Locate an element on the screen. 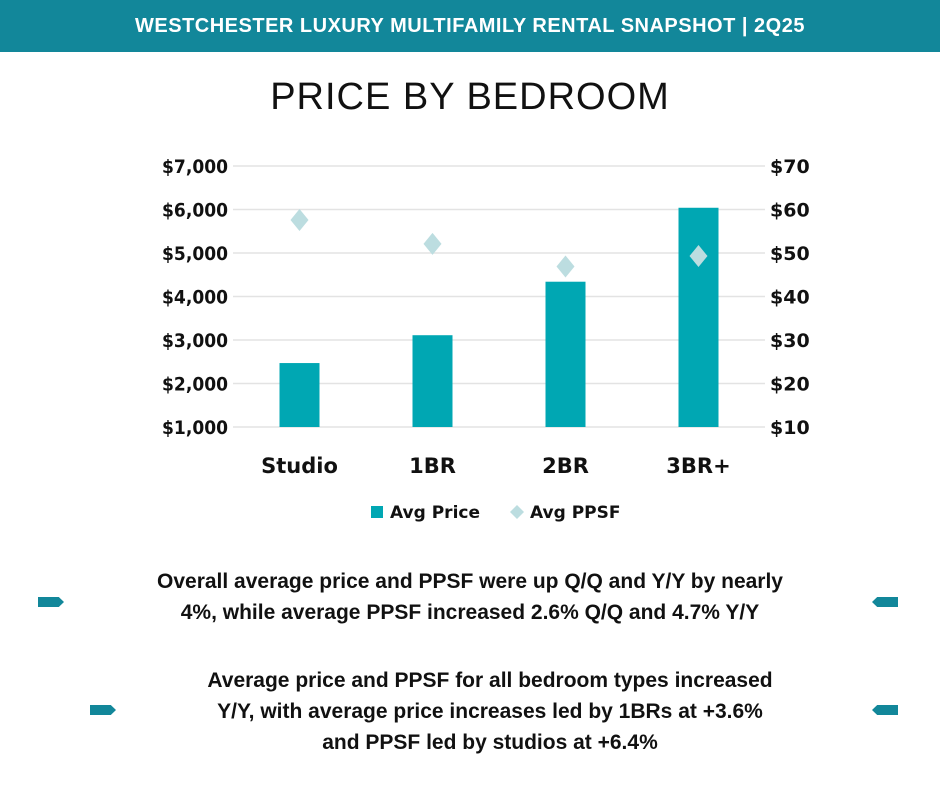 This screenshot has height=788, width=940. chart-title: PRICE BY BEDROOM is located at coordinates (470, 97).